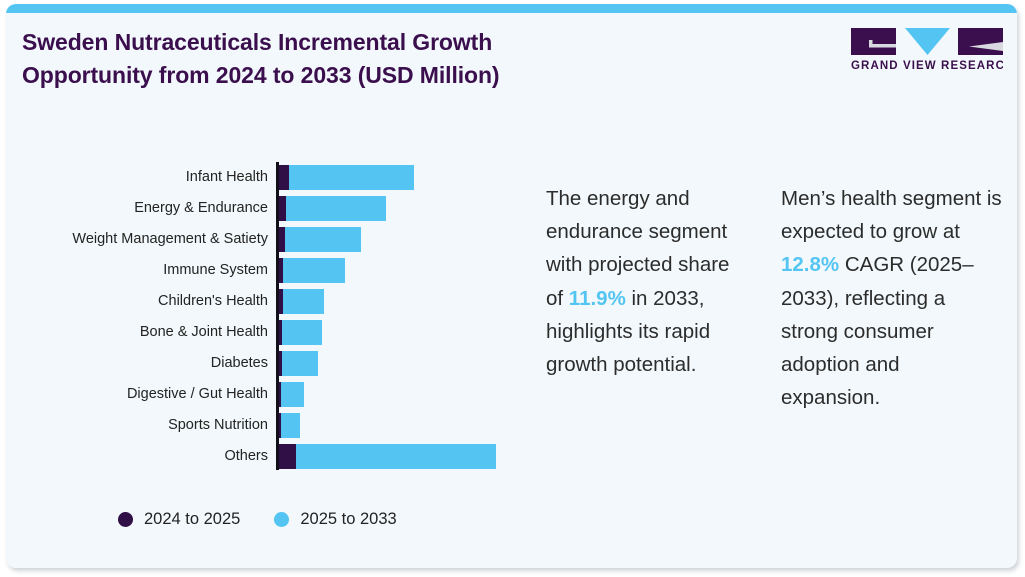 The width and height of the screenshot is (1025, 577). I want to click on bar-row: Immune System, so click(266, 270).